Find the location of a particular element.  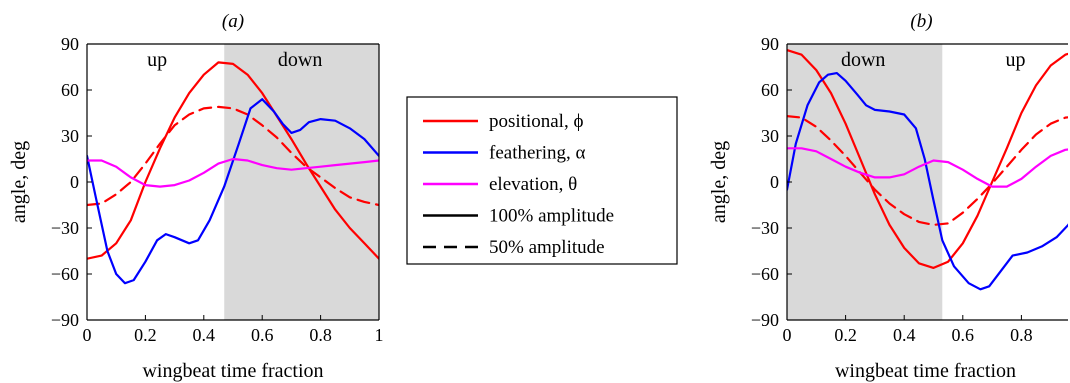

series-line-feathering-100pct is located at coordinates (233, 191).